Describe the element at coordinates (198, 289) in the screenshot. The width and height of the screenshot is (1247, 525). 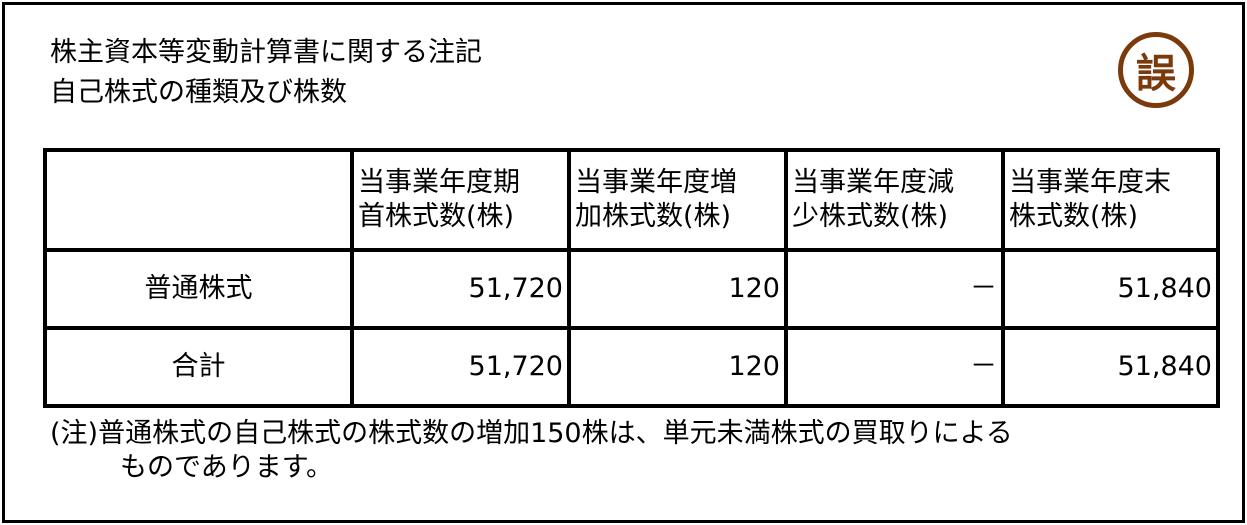
I see `row-label: 普通株式` at that location.